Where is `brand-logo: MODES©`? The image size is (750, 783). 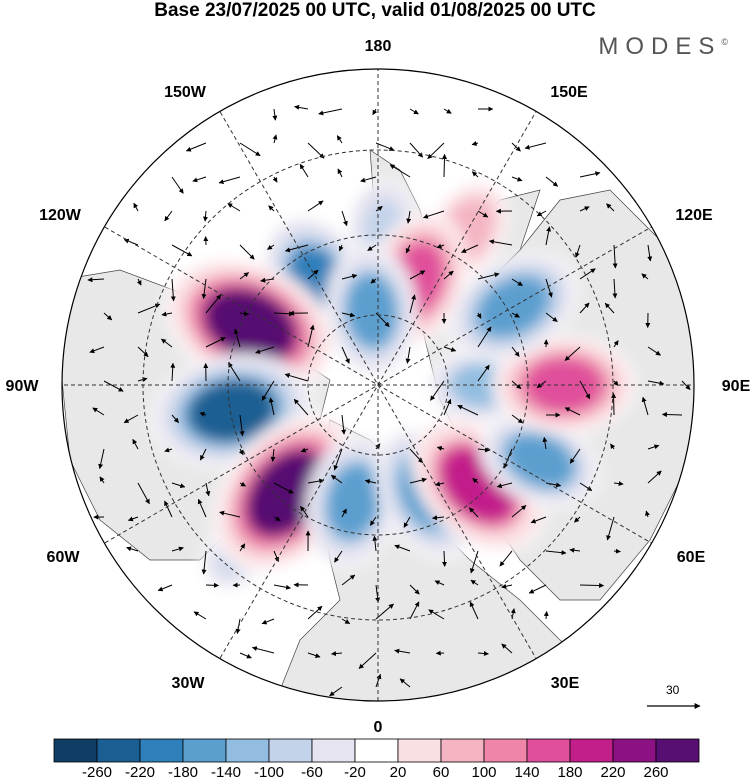
brand-logo: MODES© is located at coordinates (663, 47).